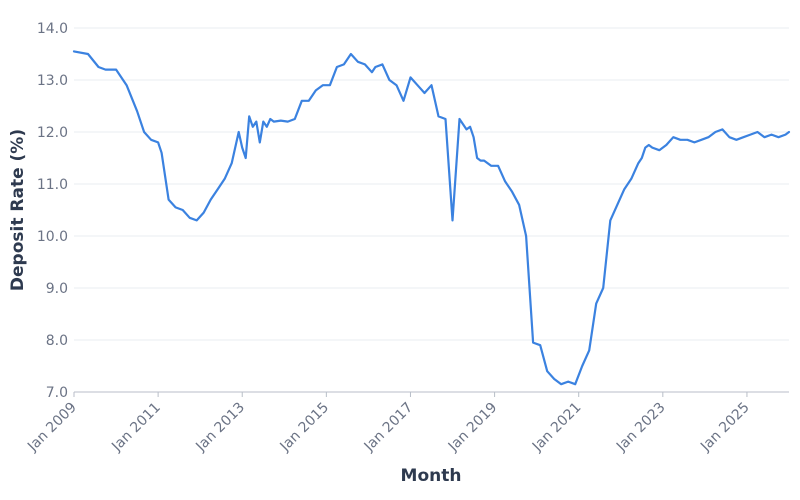  I want to click on x-tick-label: Jan 2021, so click(557, 428).